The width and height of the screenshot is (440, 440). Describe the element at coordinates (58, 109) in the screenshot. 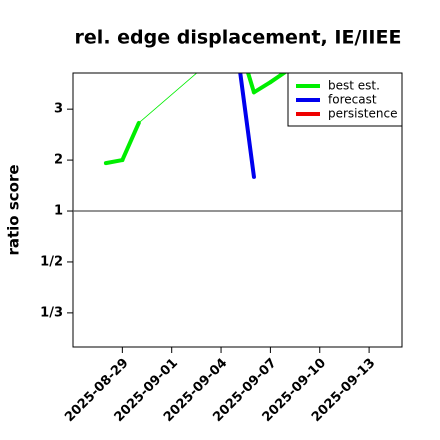

I see `y-tick-label: 3` at that location.